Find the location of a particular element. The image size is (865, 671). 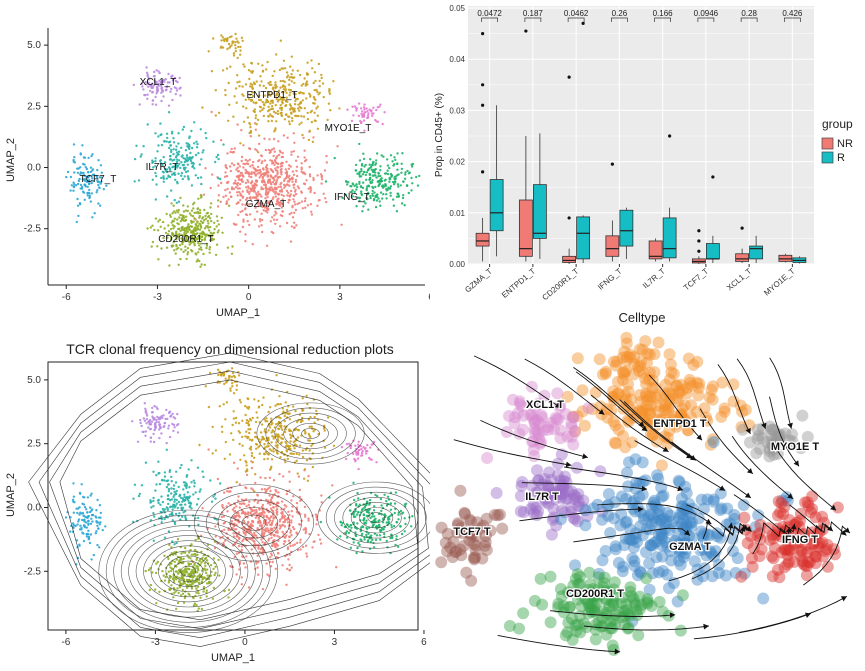

x-tick-label: IFNG_T is located at coordinates (610, 279).